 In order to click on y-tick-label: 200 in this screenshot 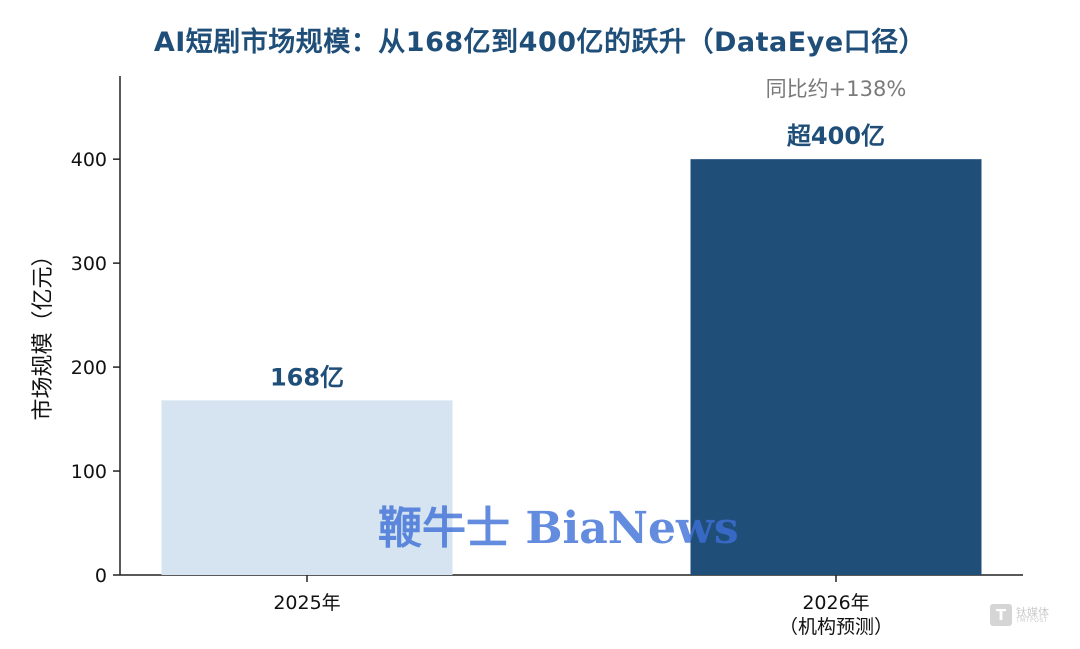, I will do `click(89, 368)`.